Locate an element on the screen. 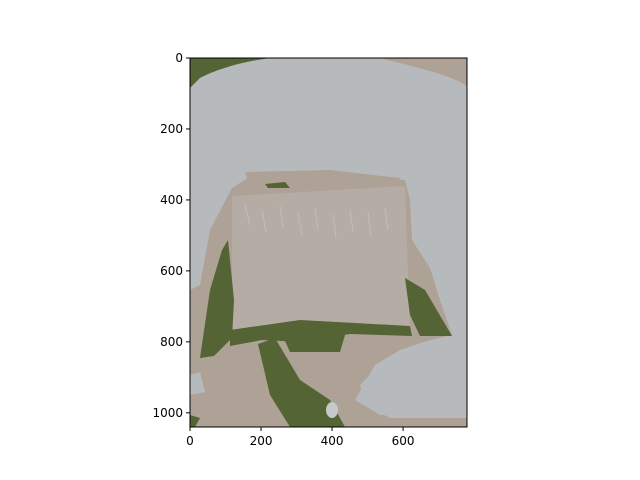 The width and height of the screenshot is (640, 480). light-panel is located at coordinates (321, 258).